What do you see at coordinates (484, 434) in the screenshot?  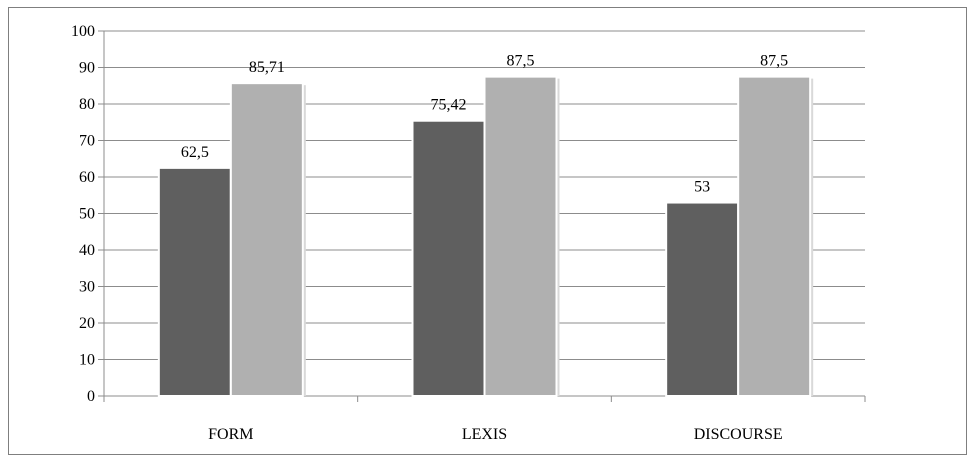 I see `x-category-label: LEXIS` at bounding box center [484, 434].